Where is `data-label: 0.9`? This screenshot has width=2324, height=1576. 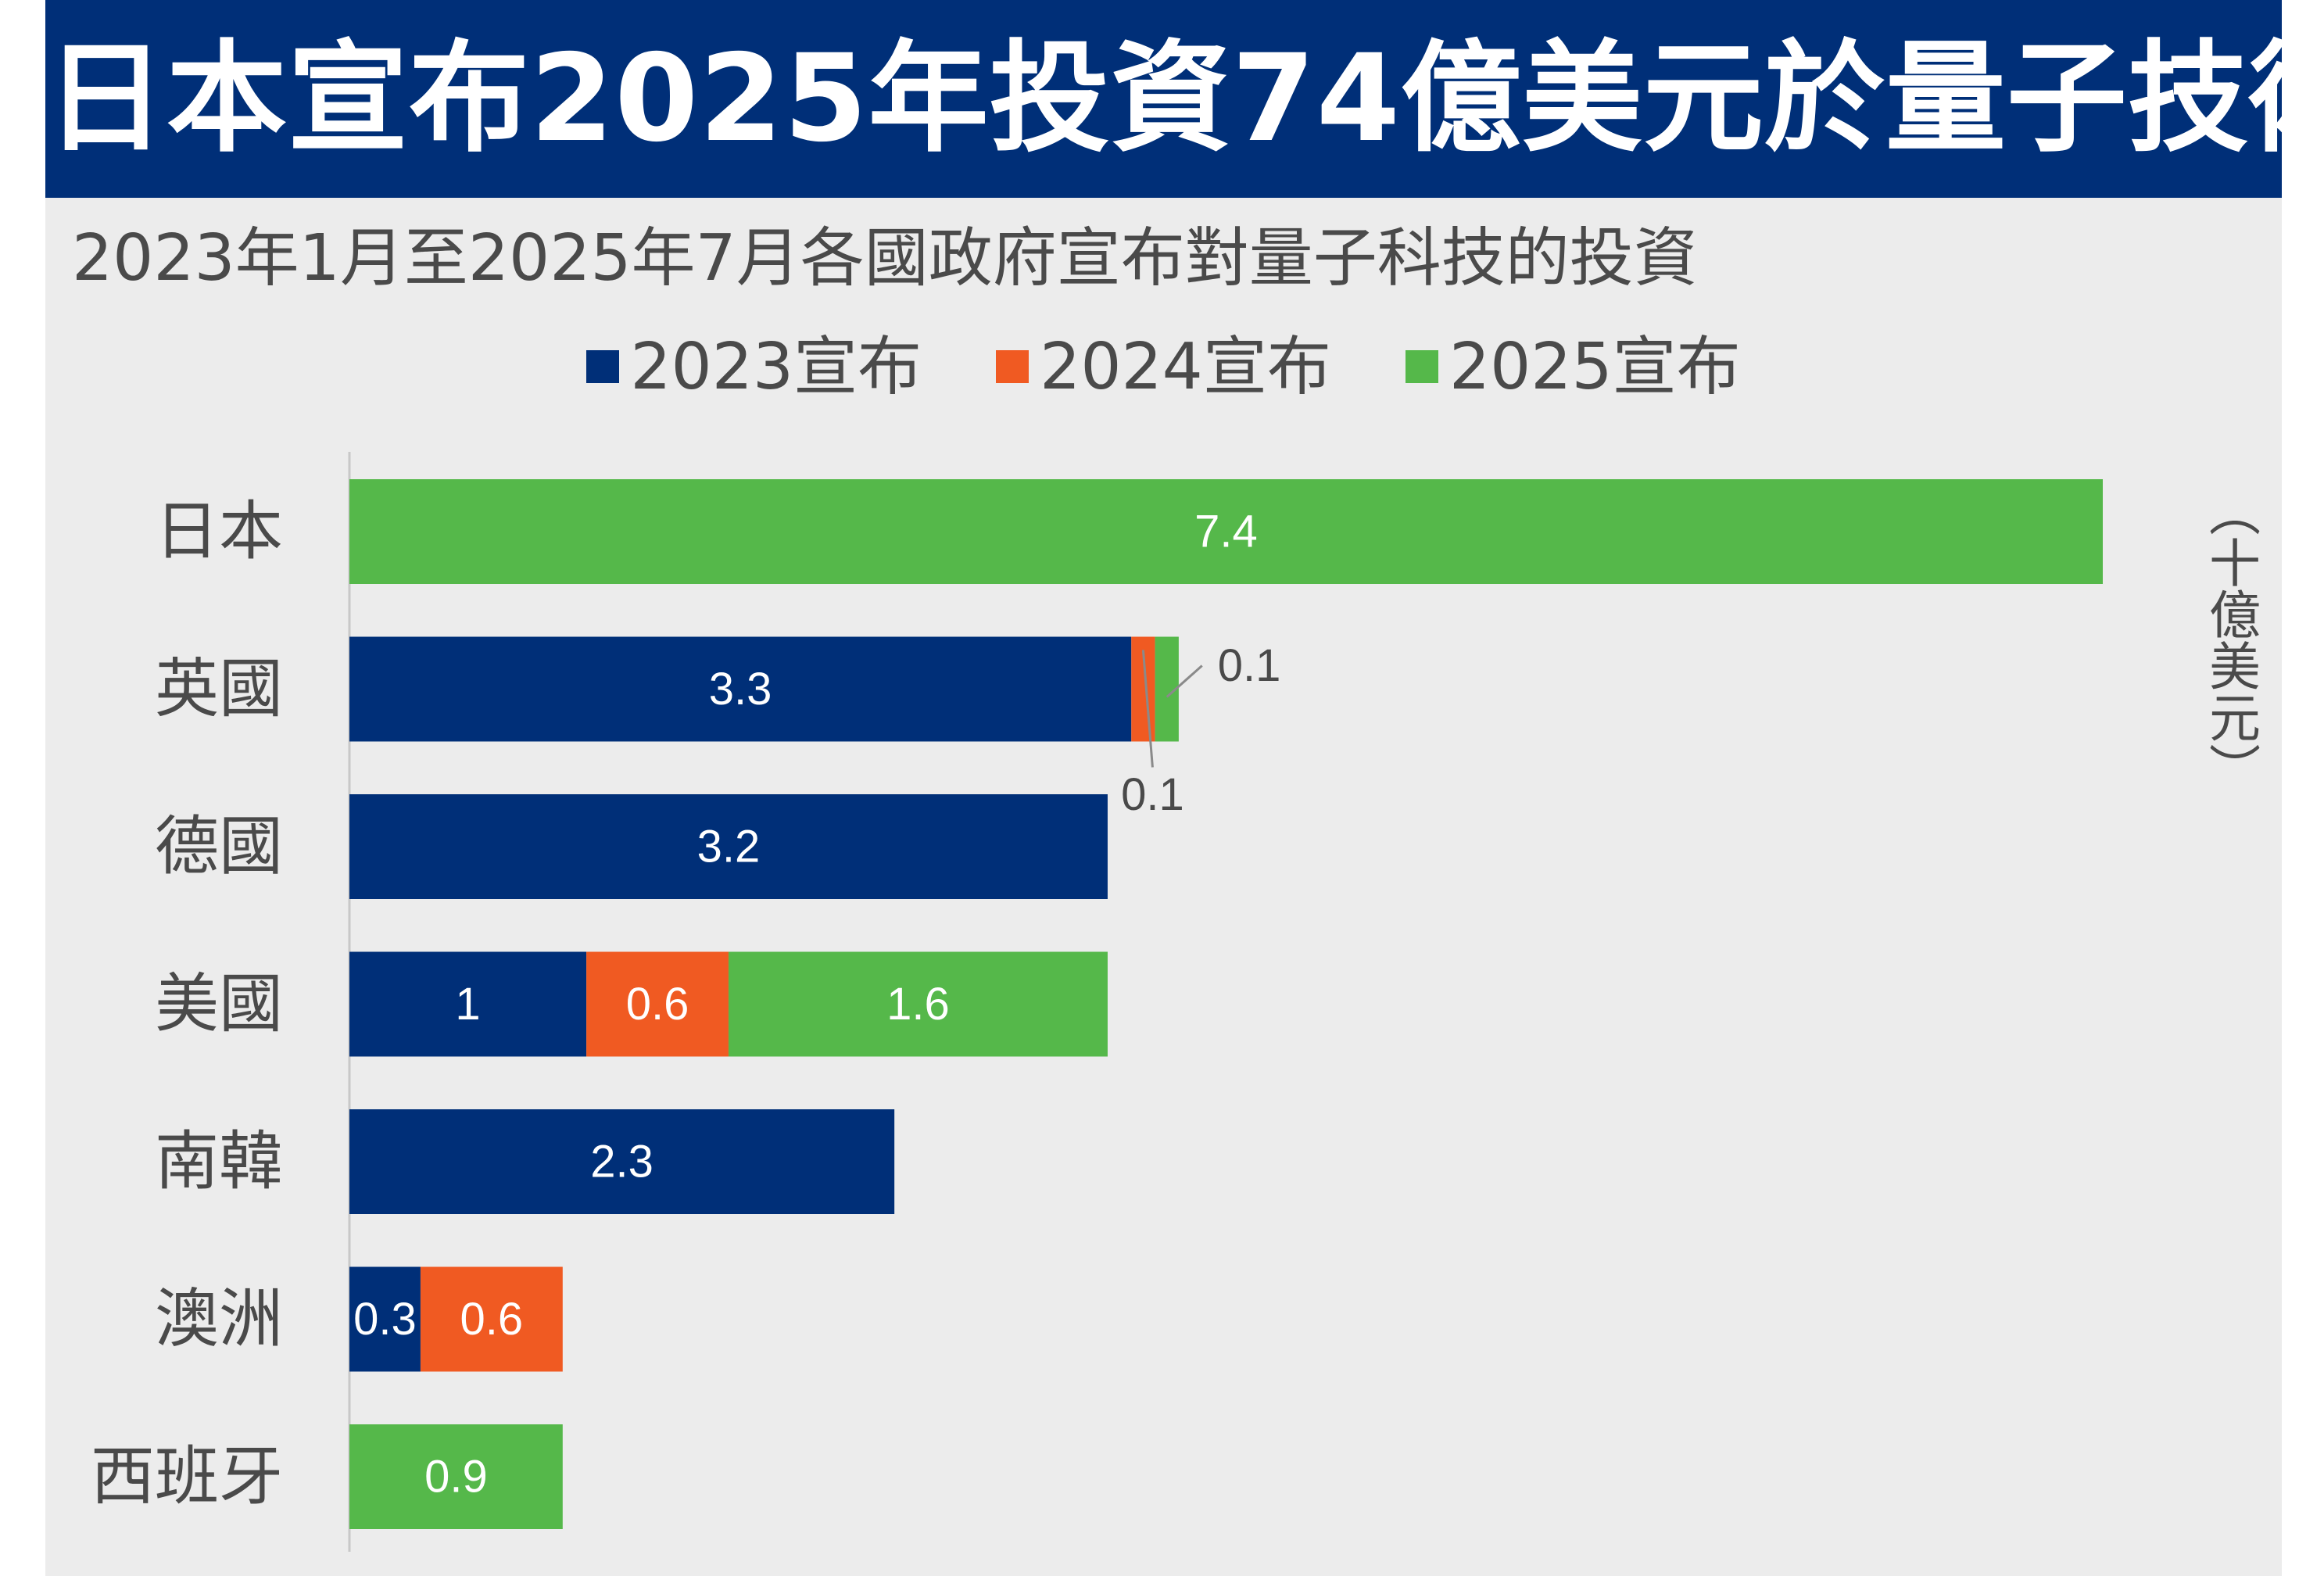 data-label: 0.9 is located at coordinates (456, 1477).